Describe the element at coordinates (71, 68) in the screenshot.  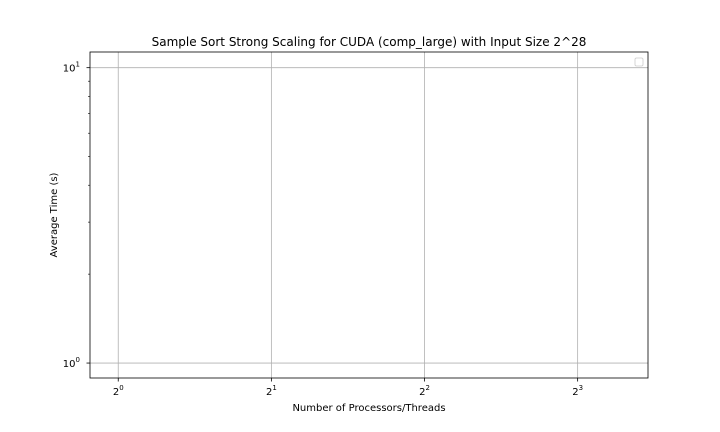
I see `y-tick-label-1: 10¹` at that location.